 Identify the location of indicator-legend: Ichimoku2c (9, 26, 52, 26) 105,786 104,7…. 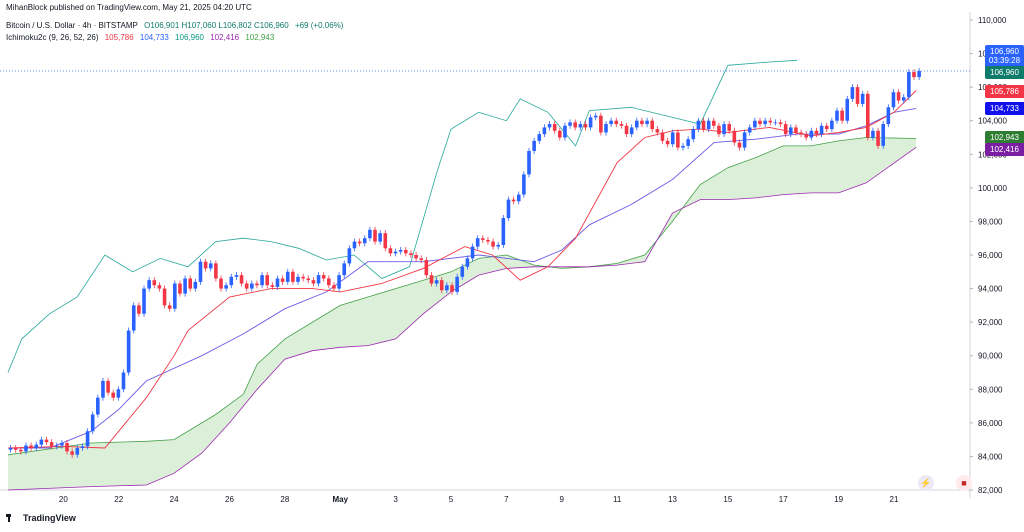
(142, 37).